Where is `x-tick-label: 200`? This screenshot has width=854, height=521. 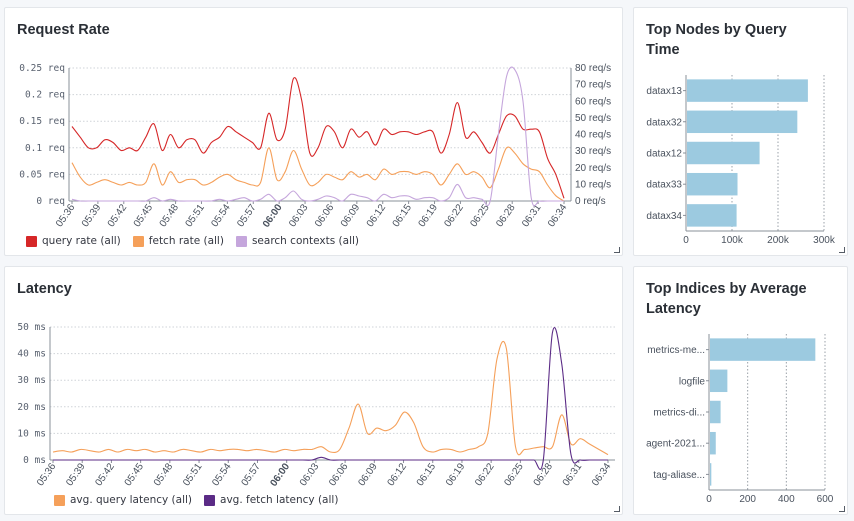
x-tick-label: 200 is located at coordinates (747, 499).